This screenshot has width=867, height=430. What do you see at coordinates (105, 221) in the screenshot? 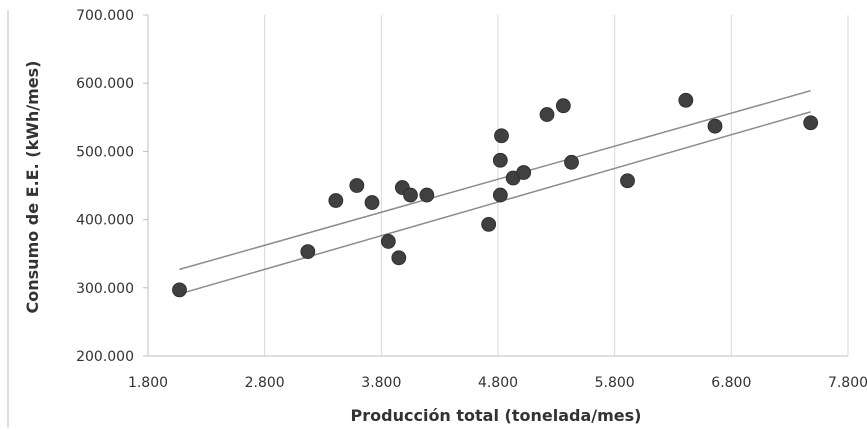
I see `y-tick-label: 400.000` at bounding box center [105, 221].